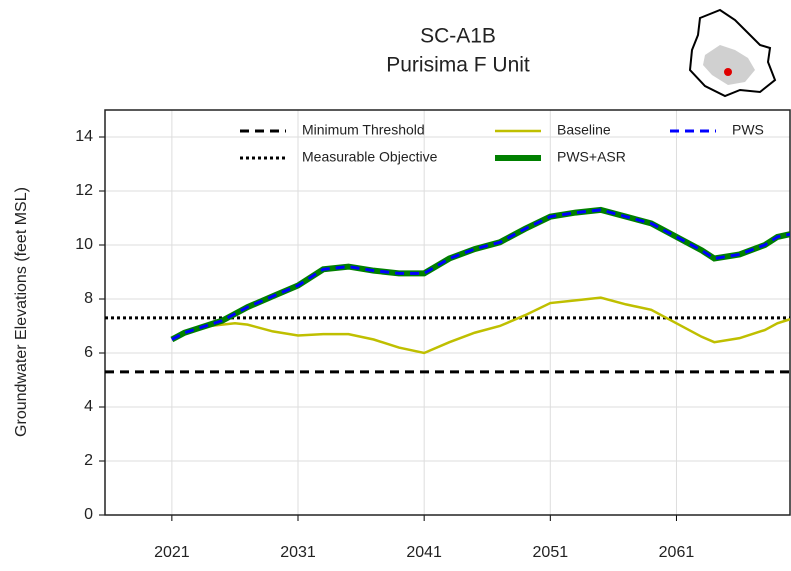 This screenshot has width=791, height=571. What do you see at coordinates (84, 136) in the screenshot?
I see `y-tick-label: 14` at bounding box center [84, 136].